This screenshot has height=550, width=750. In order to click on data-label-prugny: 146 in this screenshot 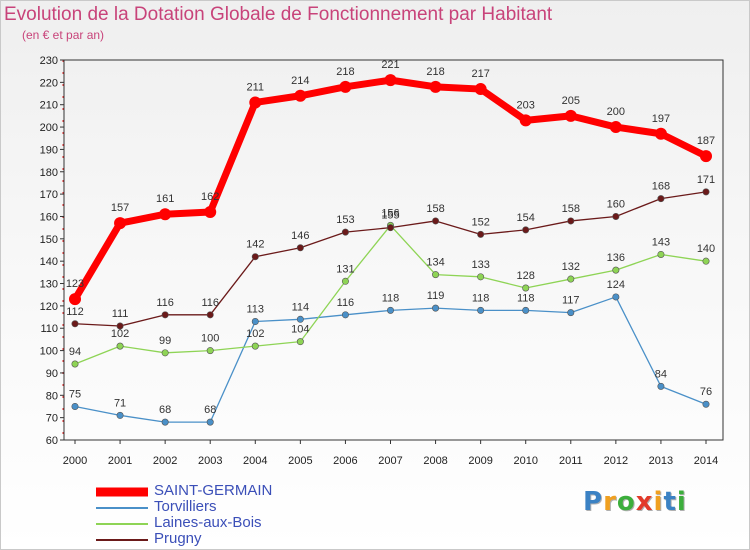, I will do `click(300, 236)`.